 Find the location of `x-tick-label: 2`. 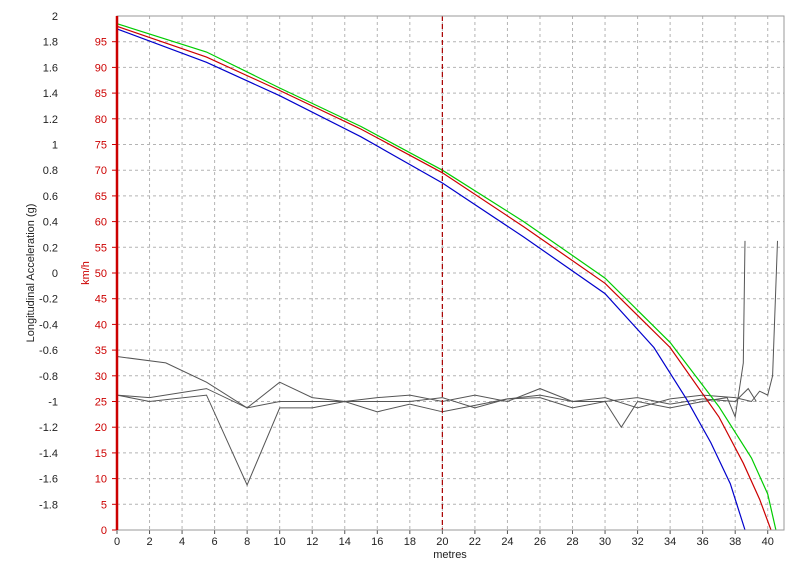

x-tick-label: 2 is located at coordinates (149, 542).